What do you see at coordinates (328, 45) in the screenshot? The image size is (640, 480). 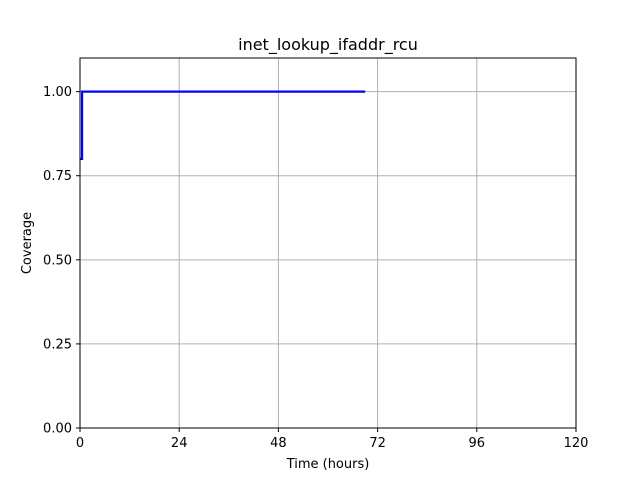 I see `chart-title: inet_lookup_ifaddr_rcu` at bounding box center [328, 45].